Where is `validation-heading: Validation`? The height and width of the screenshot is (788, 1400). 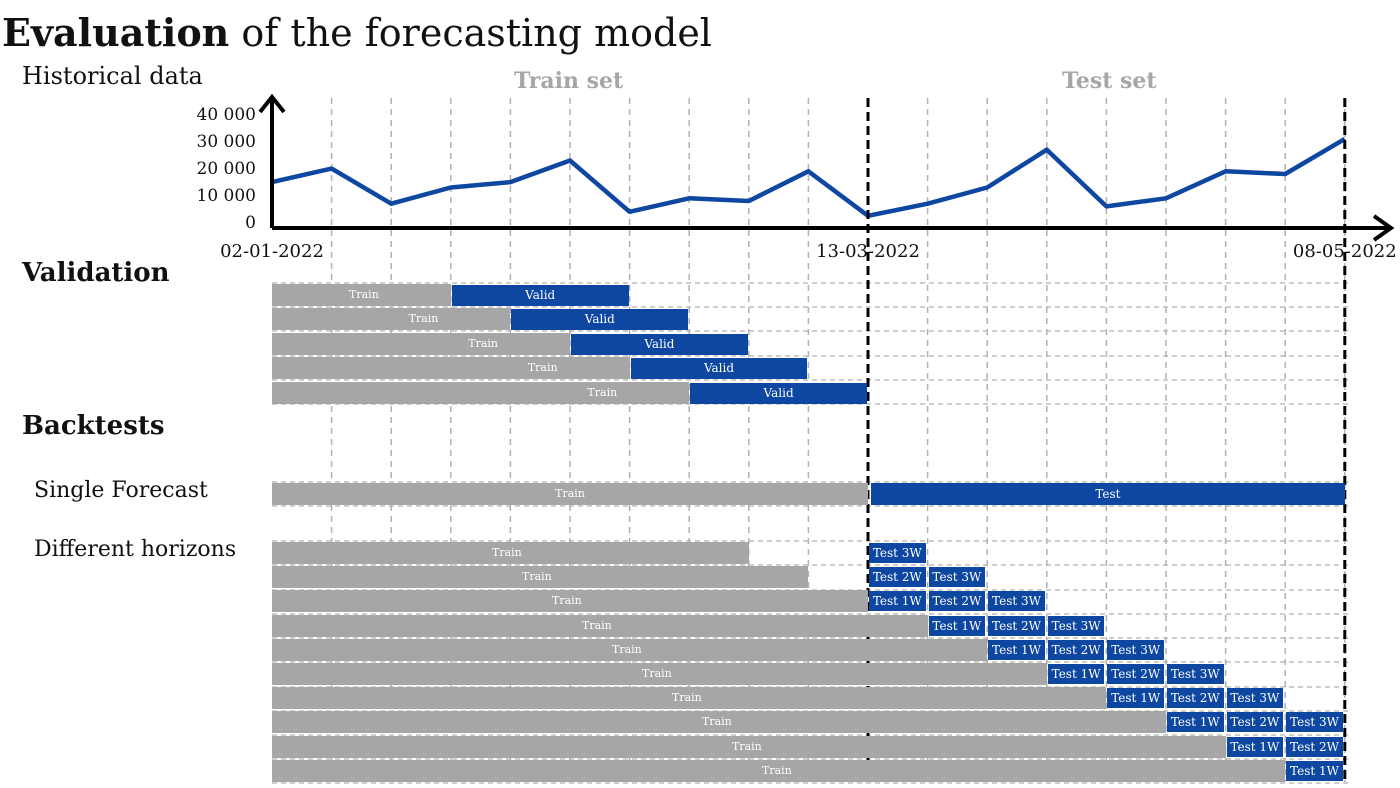 validation-heading: Validation is located at coordinates (96, 273).